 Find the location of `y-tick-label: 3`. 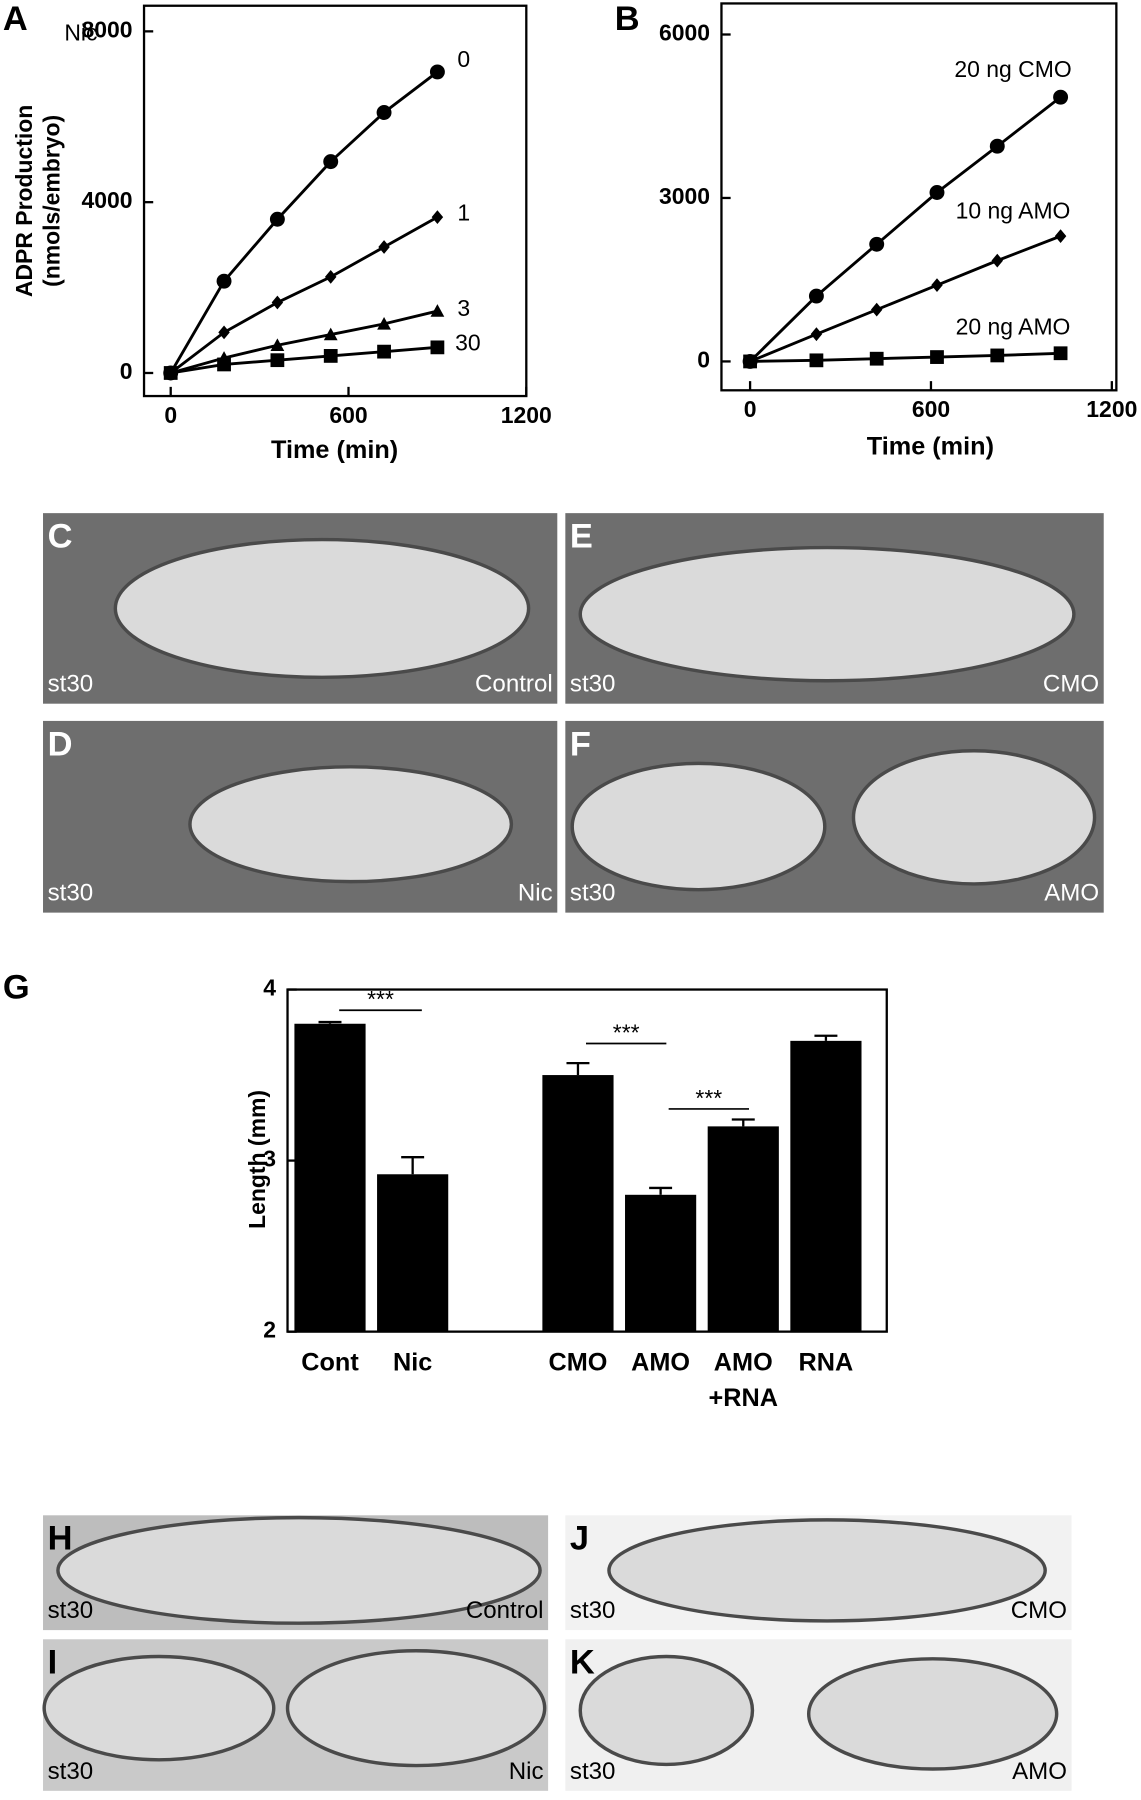

y-tick-label: 3 is located at coordinates (269, 1159).